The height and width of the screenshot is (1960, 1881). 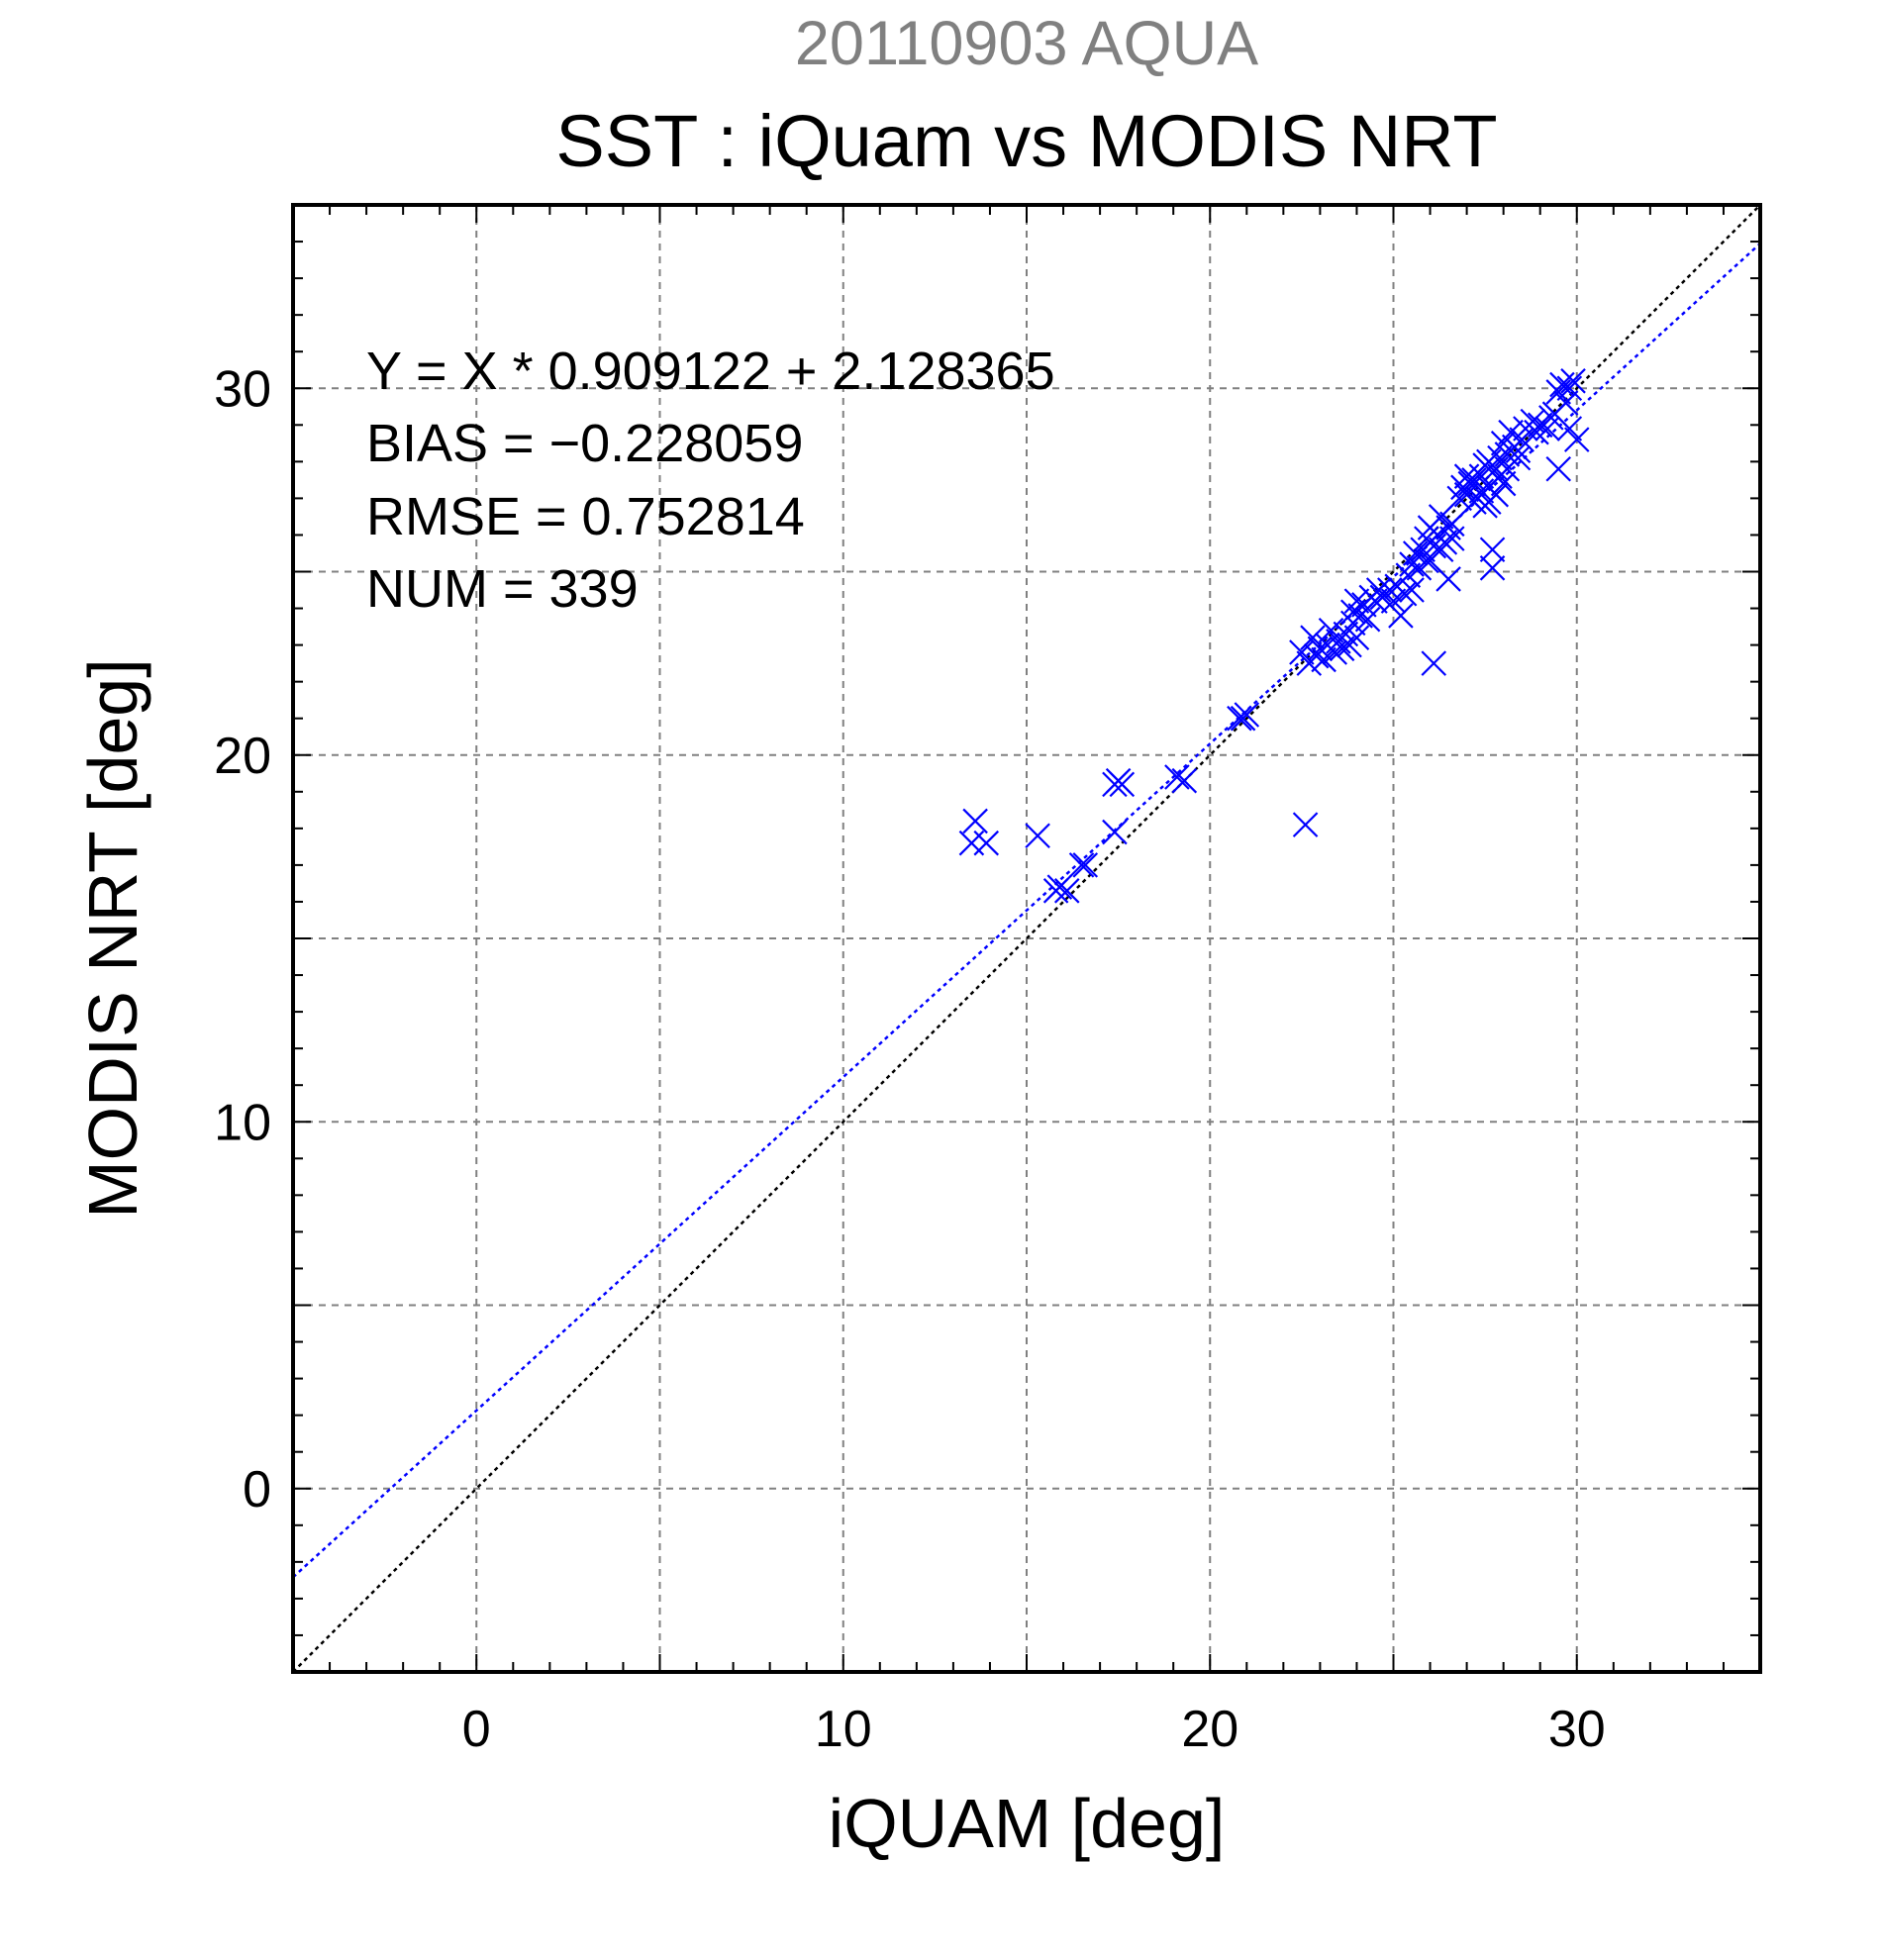 I want to click on chart-title: SST : iQuam vs MODIS NRT, so click(x=1026, y=141).